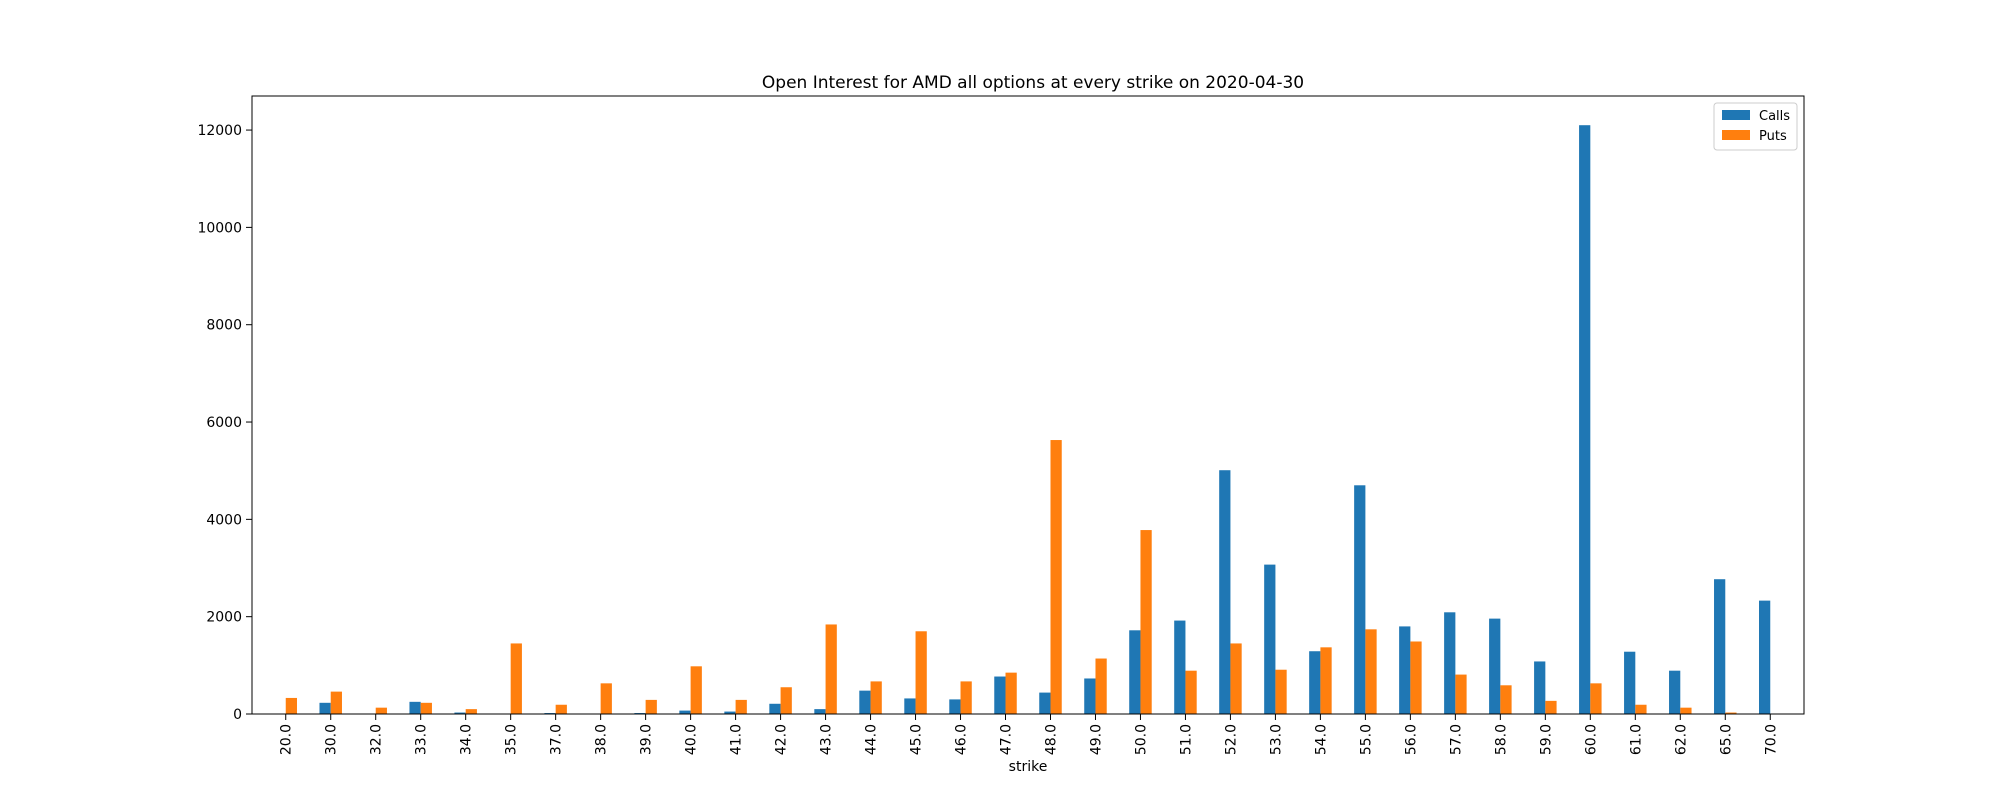  What do you see at coordinates (1135, 672) in the screenshot?
I see `bar-calls-50.0` at bounding box center [1135, 672].